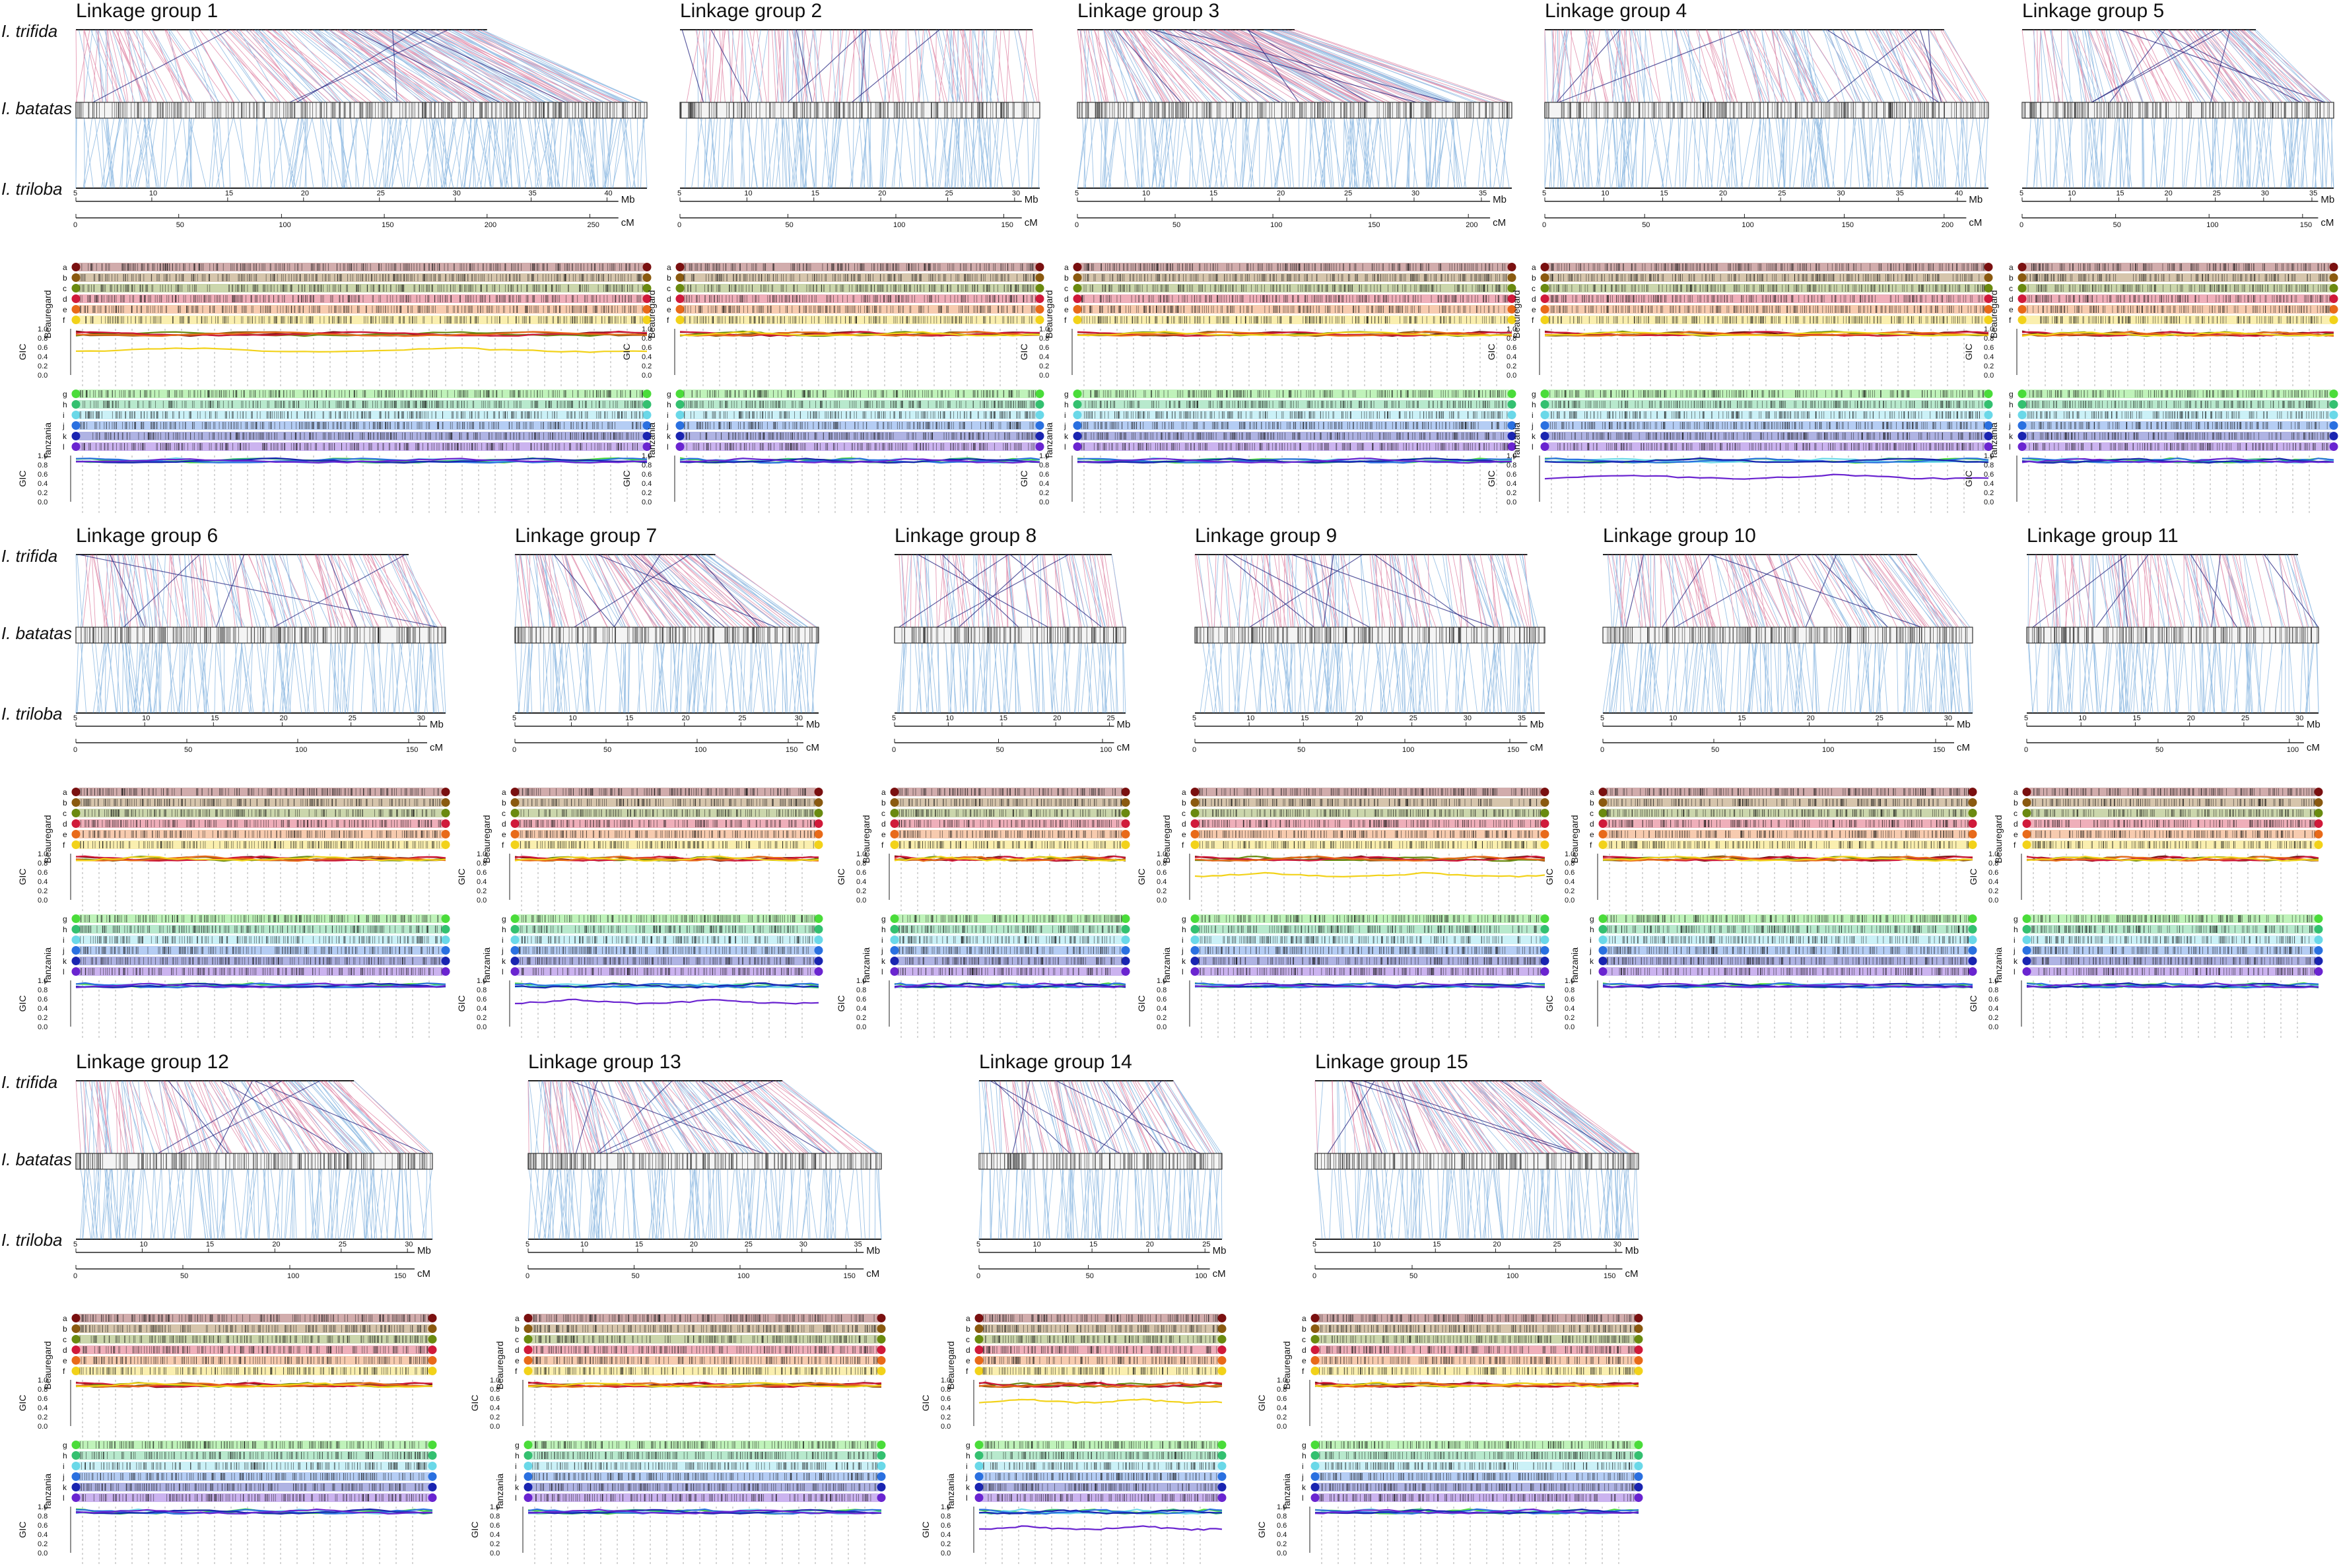 The image size is (2339, 1568). Describe the element at coordinates (43, 493) in the screenshot. I see `gic-tick-label: 0.2` at that location.